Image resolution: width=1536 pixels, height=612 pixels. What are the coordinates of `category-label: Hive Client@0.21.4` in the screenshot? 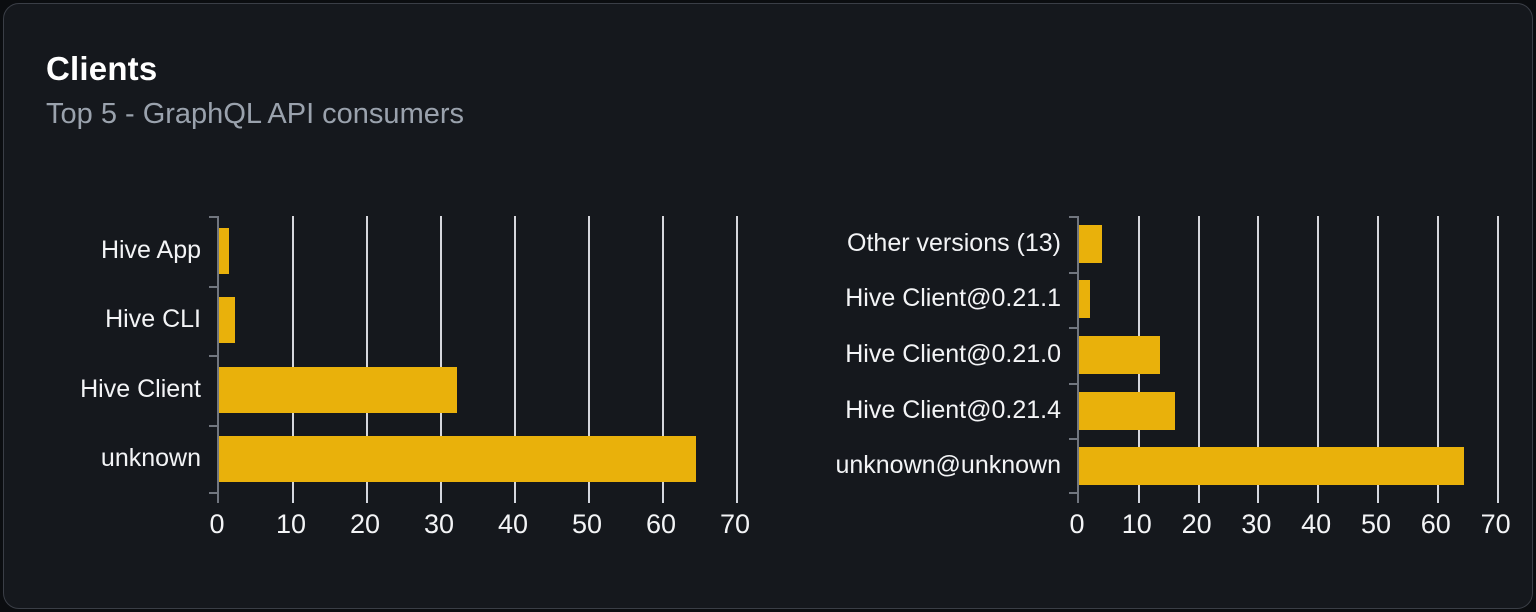 It's located at (953, 409).